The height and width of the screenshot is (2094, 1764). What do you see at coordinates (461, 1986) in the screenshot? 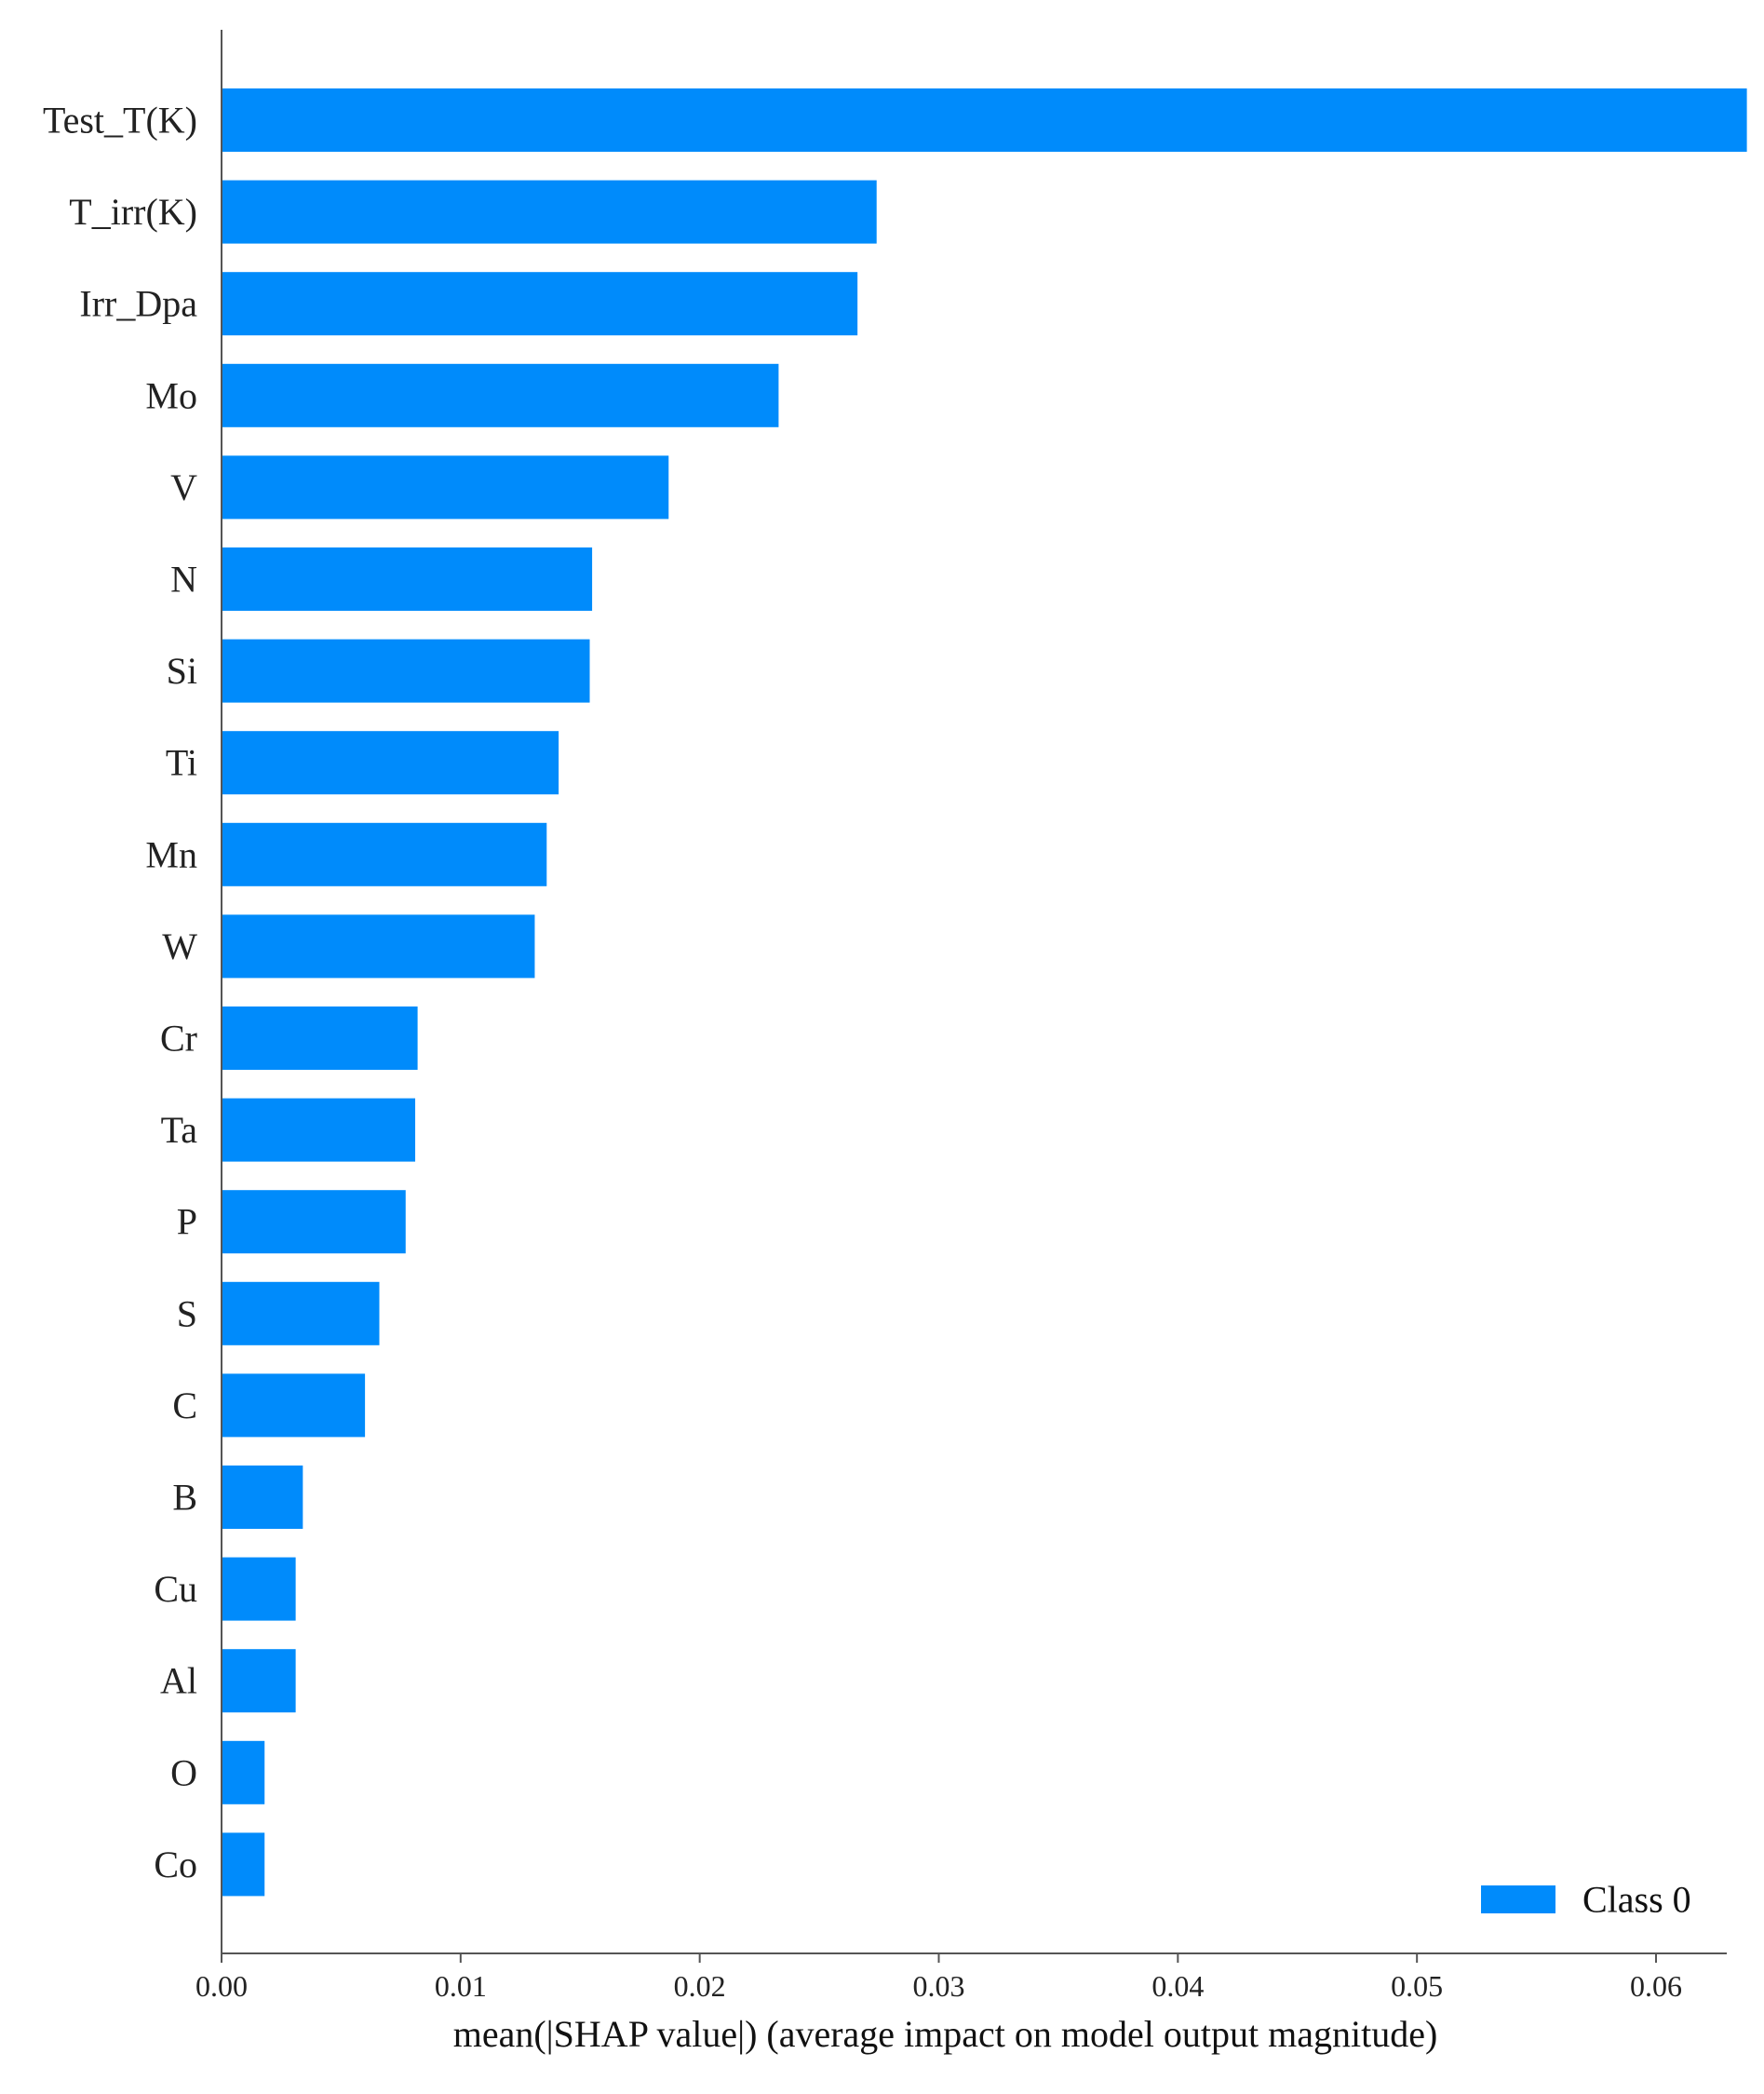
I see `x-tick-label: 0.01` at bounding box center [461, 1986].